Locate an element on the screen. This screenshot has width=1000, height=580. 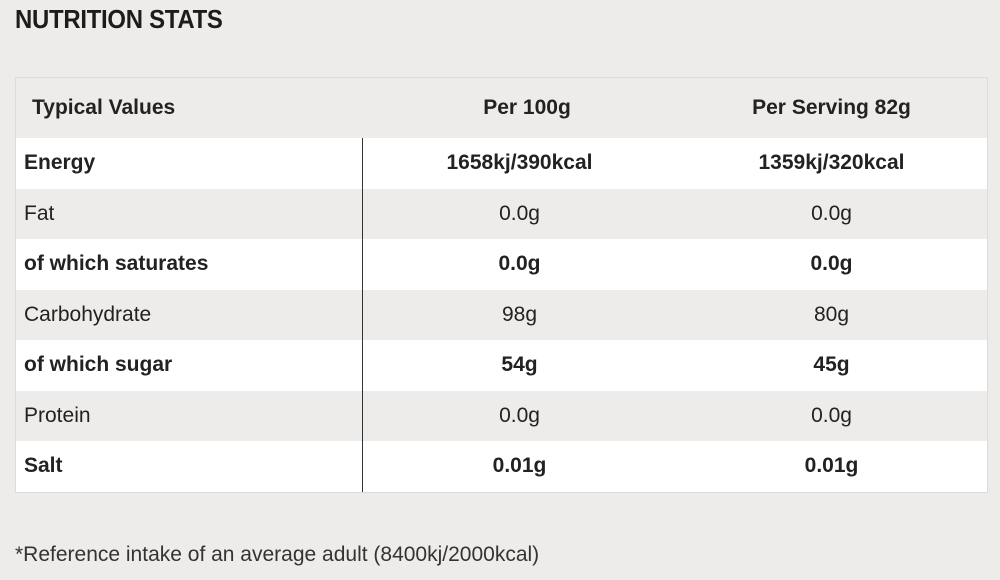
table-row: Fat 0.0g 0.0g is located at coordinates (501, 213).